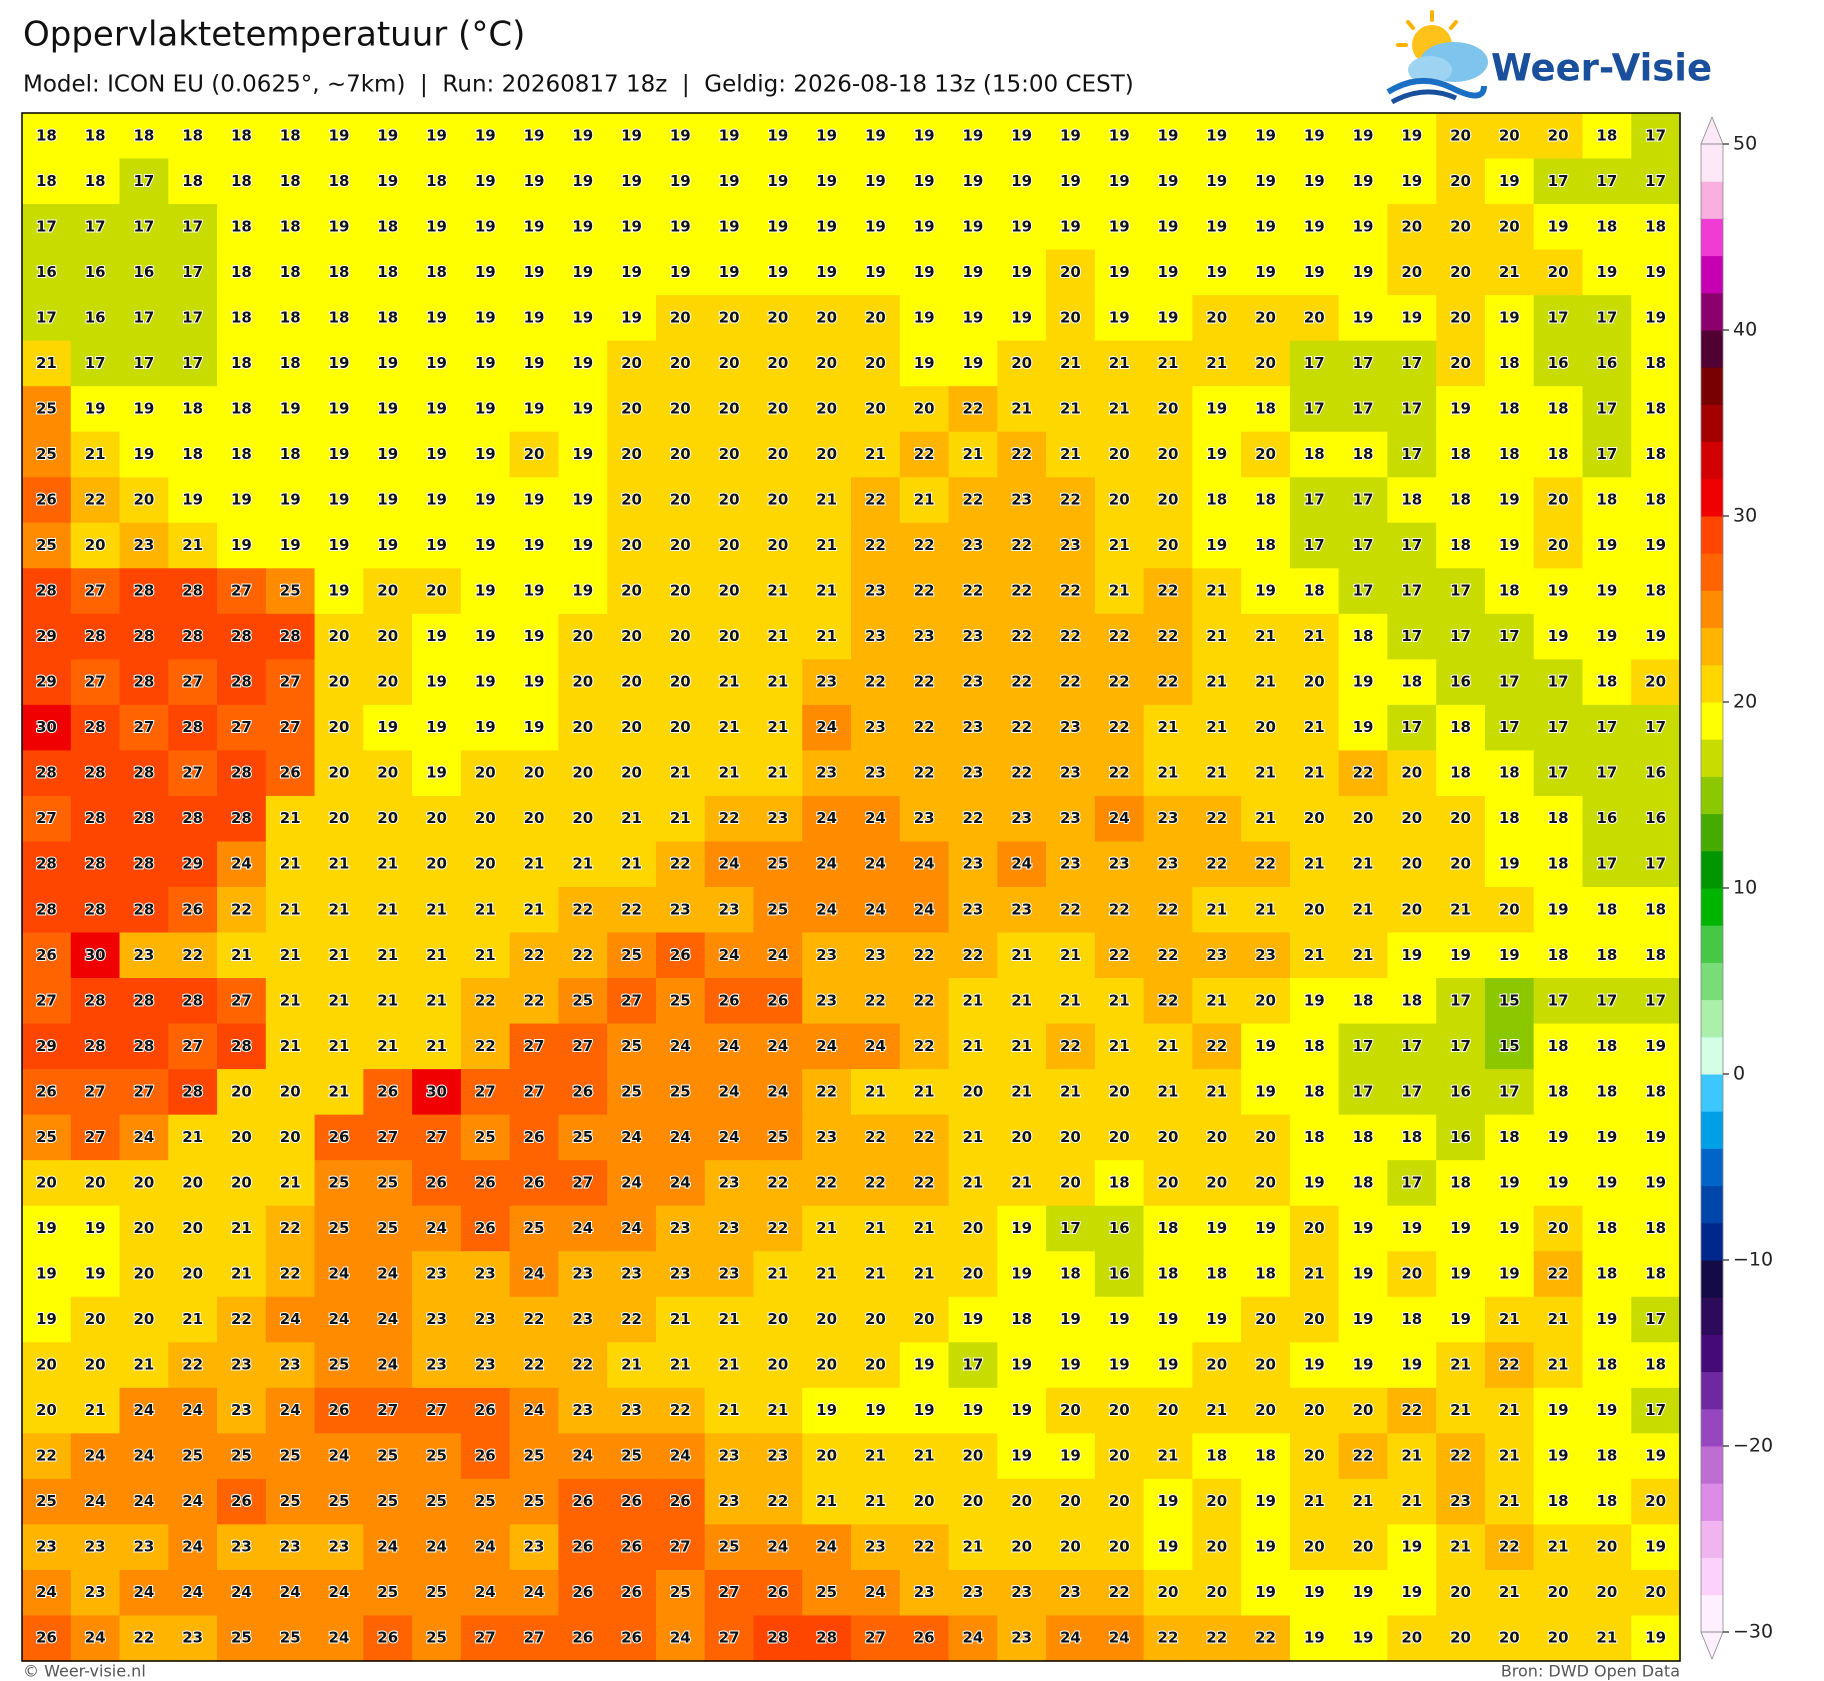 Image resolution: width=1824 pixels, height=1681 pixels. I want to click on temperature-label: 26, so click(387, 1638).